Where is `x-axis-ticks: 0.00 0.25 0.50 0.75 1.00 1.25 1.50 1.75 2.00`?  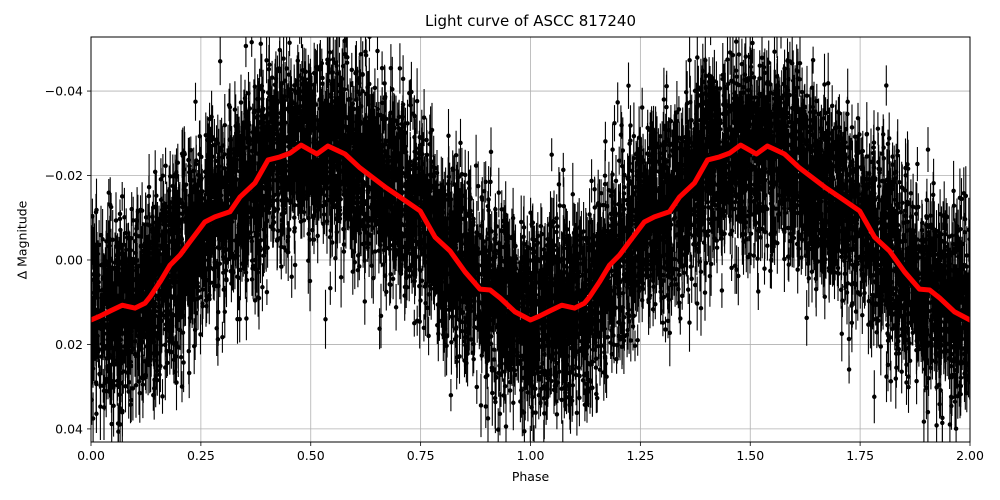 x-axis-ticks: 0.00 0.25 0.50 0.75 1.00 1.25 1.50 1.75 2.00 is located at coordinates (530, 452).